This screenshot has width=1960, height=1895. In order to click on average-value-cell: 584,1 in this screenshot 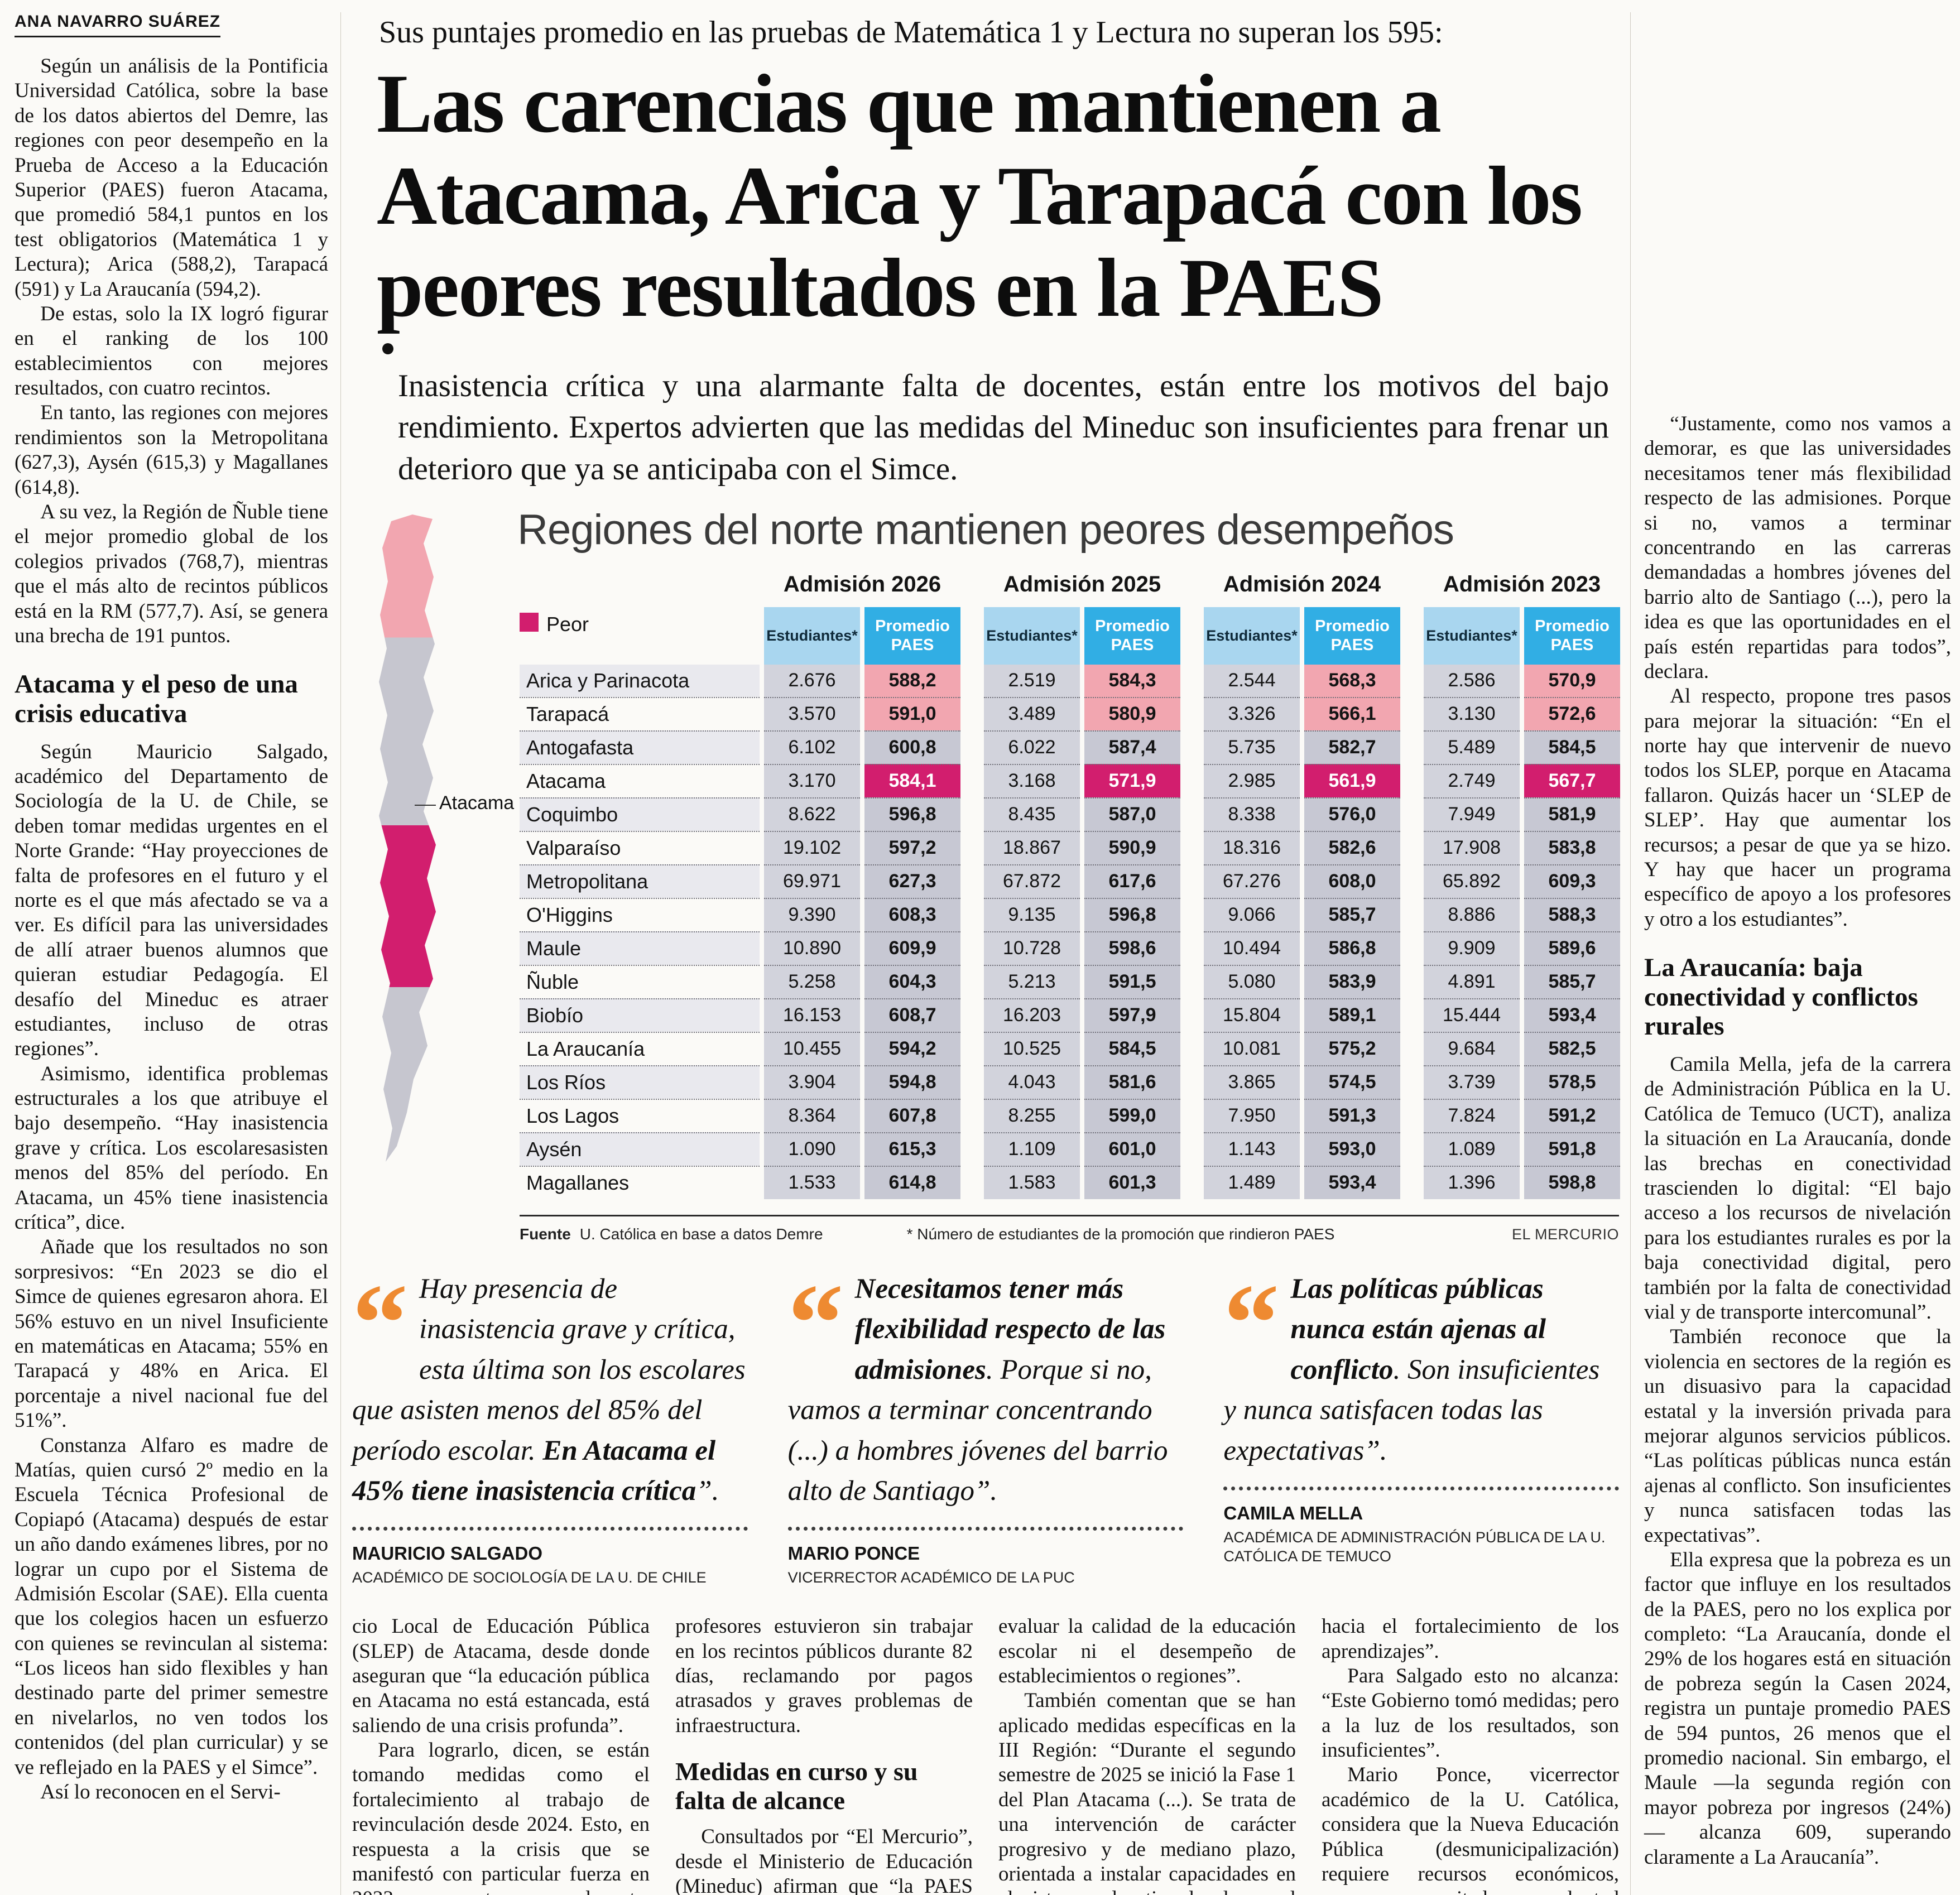, I will do `click(912, 780)`.